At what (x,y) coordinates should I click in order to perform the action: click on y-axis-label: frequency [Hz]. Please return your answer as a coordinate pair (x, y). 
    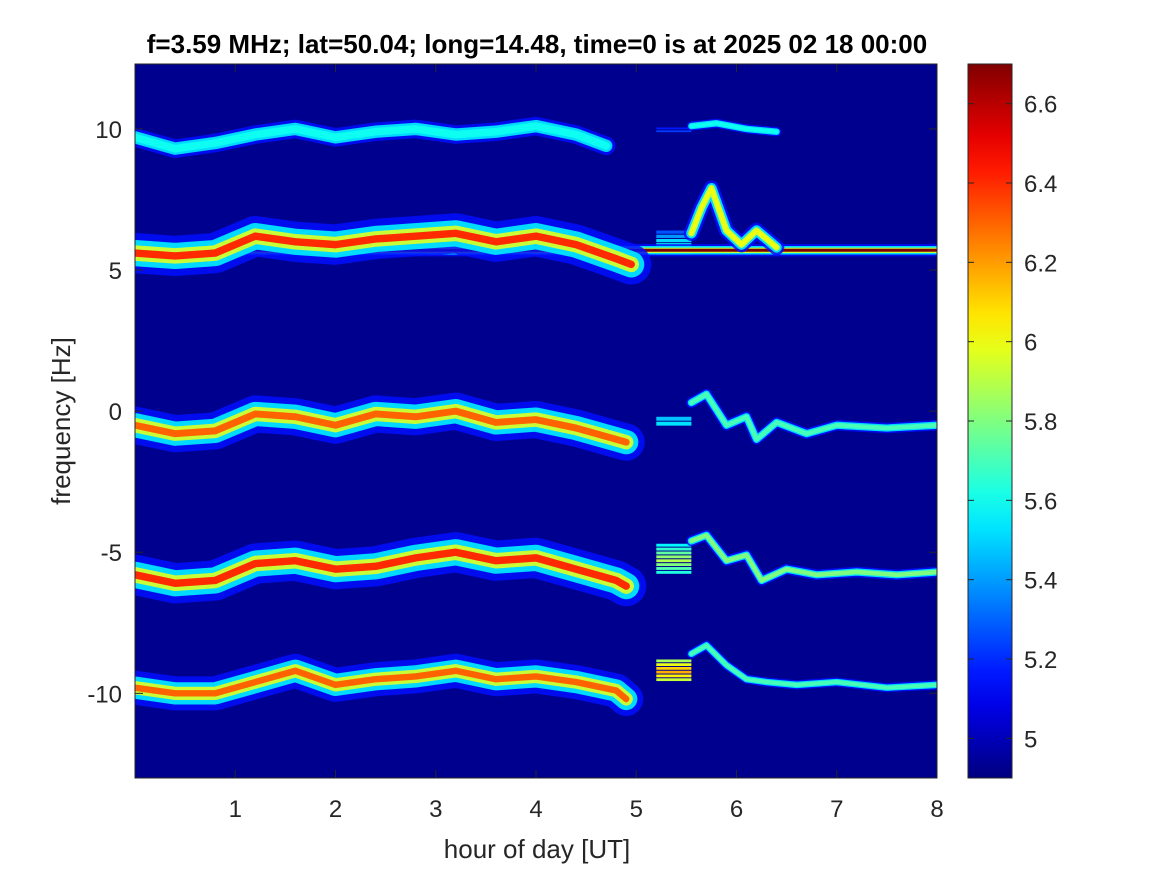
    Looking at the image, I should click on (61, 421).